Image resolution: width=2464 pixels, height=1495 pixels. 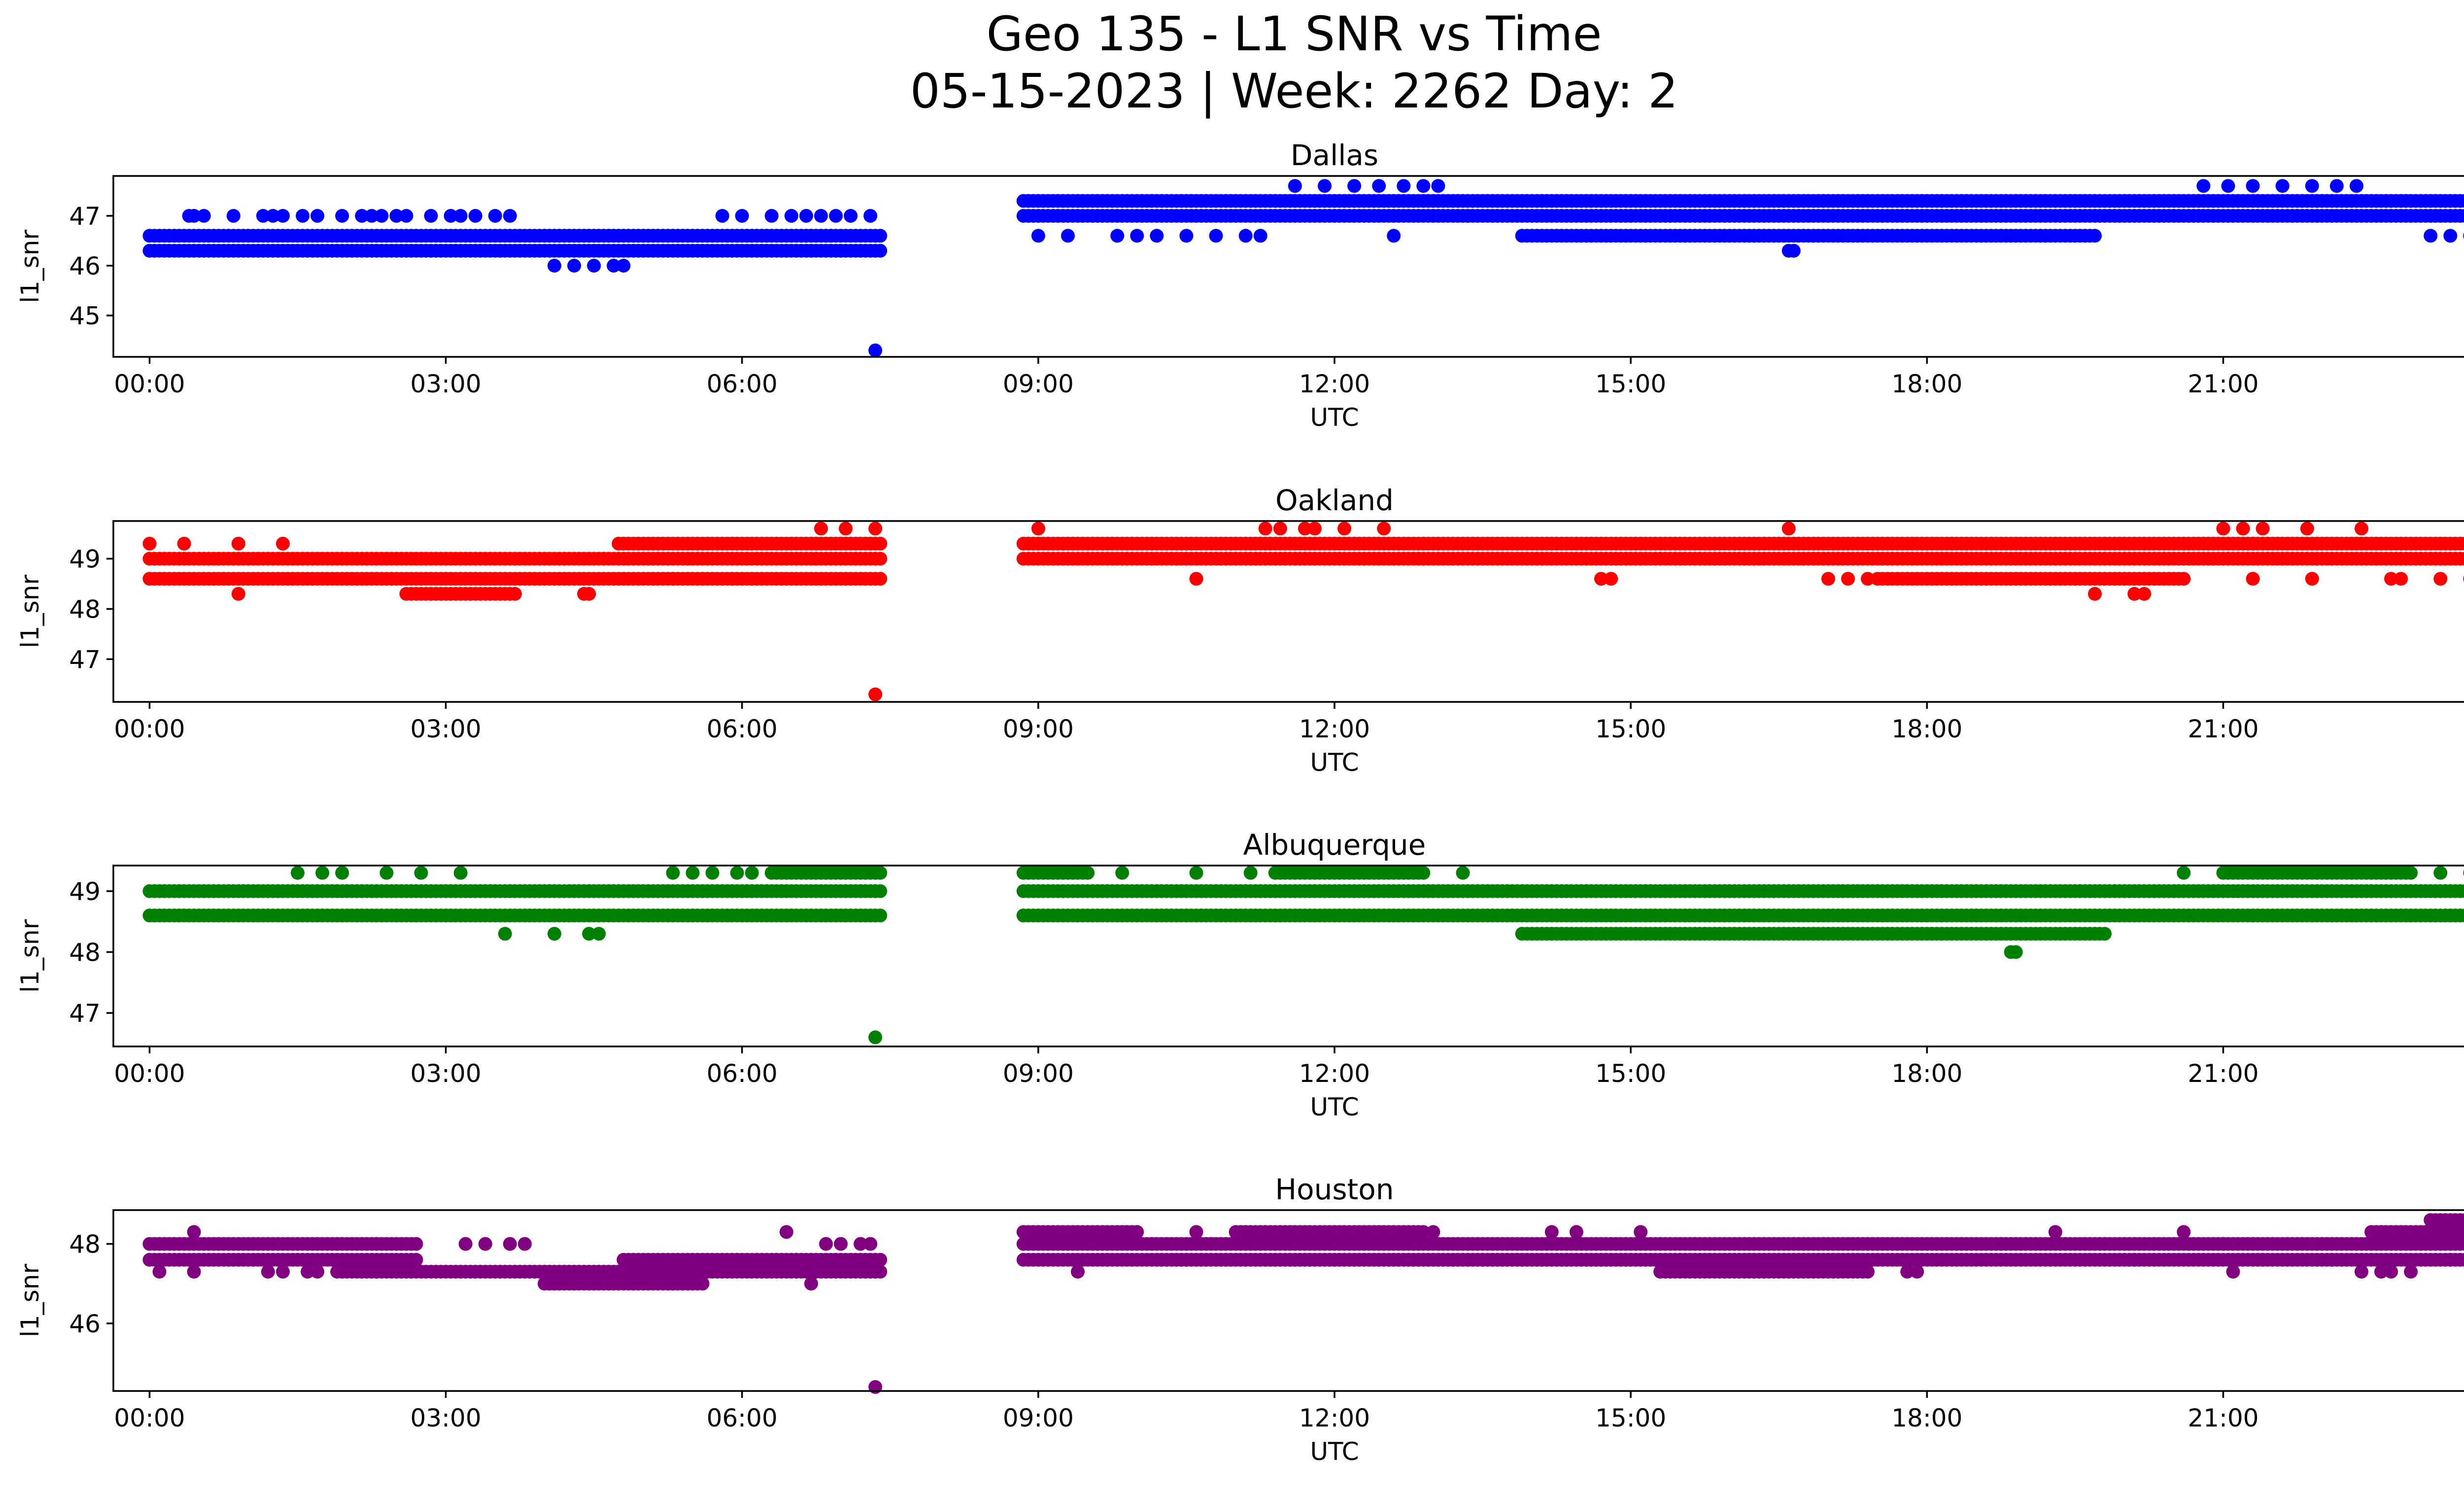 I want to click on x-tick-label: 12:00, so click(x=1334, y=1073).